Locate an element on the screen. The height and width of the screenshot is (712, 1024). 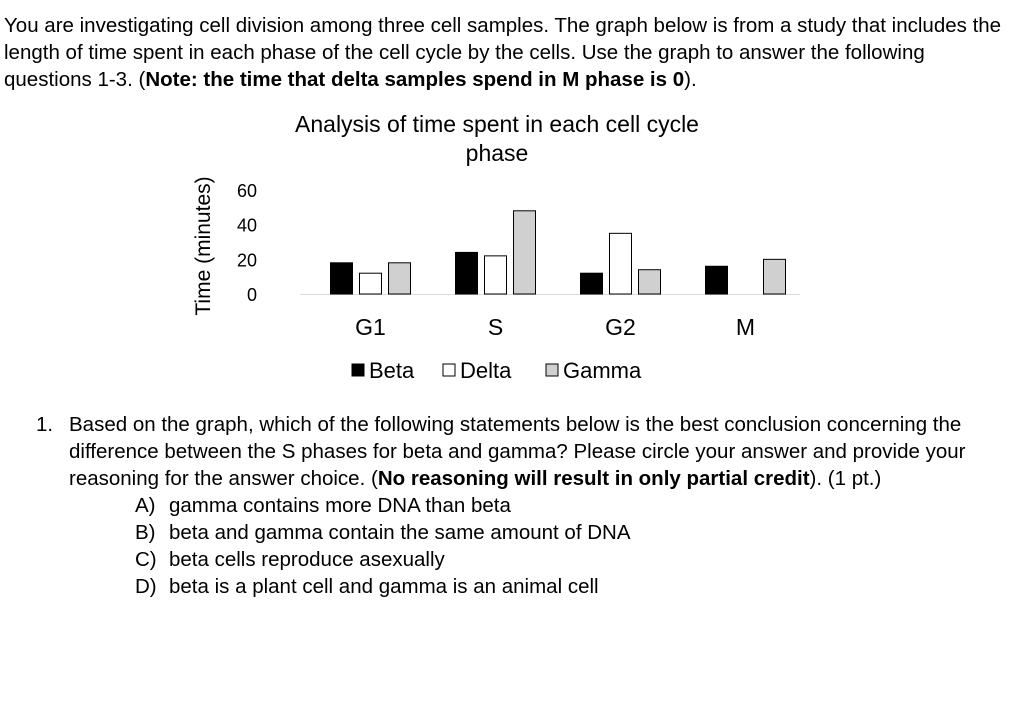
option-letter: C) is located at coordinates (146, 559).